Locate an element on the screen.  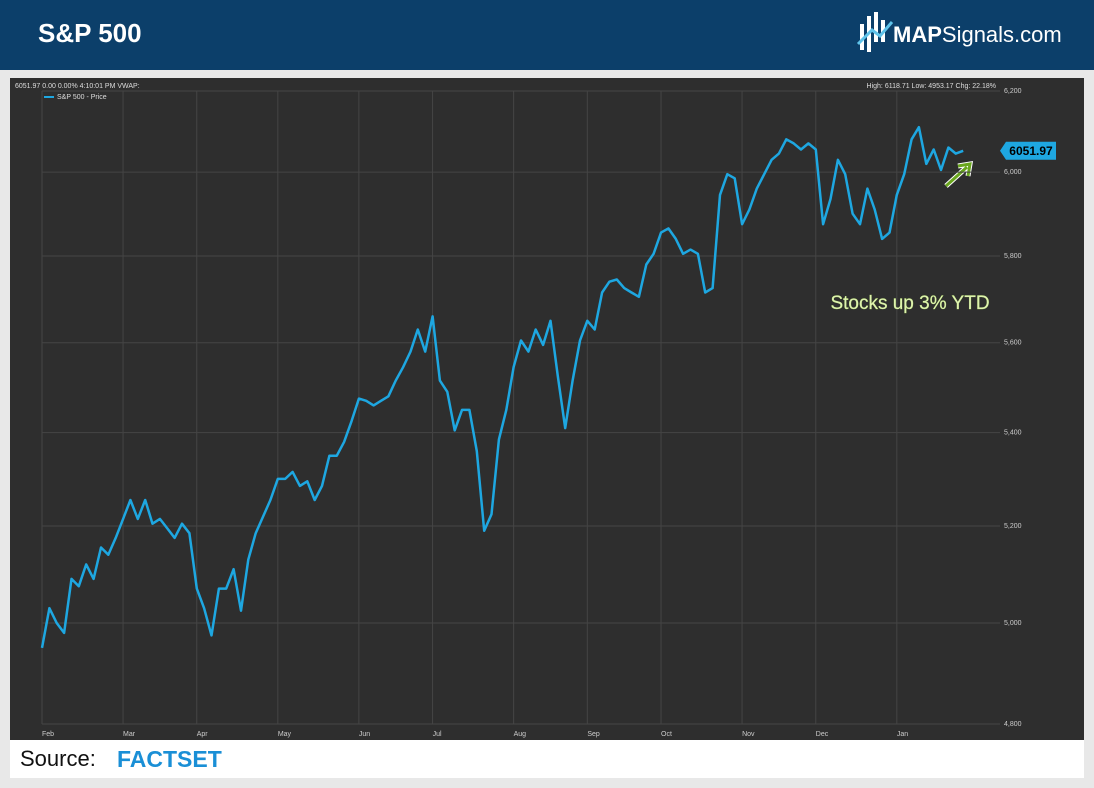
x-tick-label: Apr is located at coordinates (203, 734).